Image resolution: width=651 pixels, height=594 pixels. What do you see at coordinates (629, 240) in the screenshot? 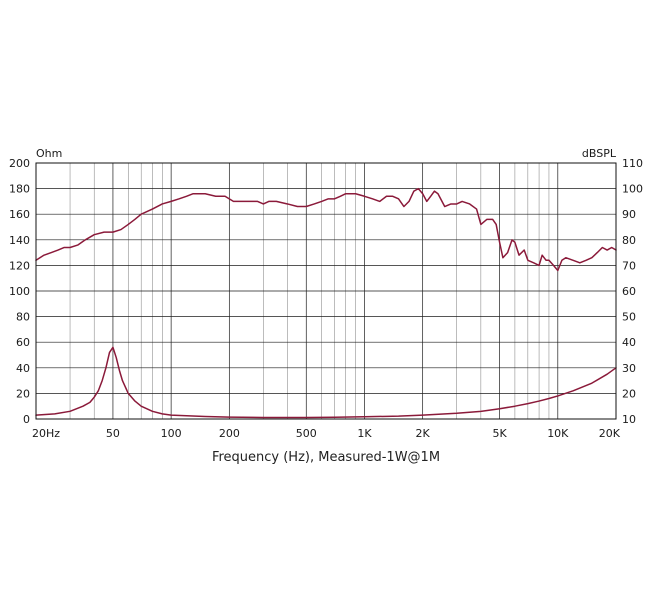
I see `right-y-tick-label: 80` at bounding box center [629, 240].